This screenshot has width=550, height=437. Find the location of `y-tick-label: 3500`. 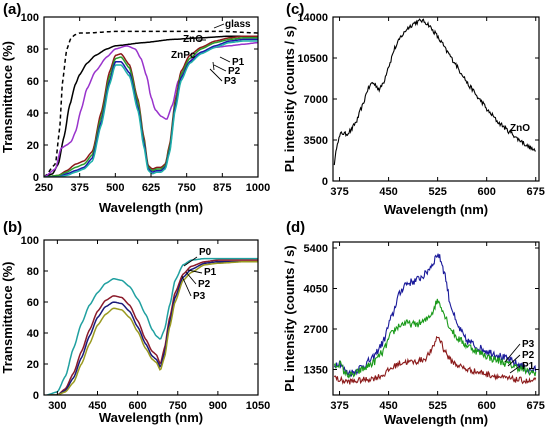

y-tick-label: 3500 is located at coordinates (316, 141).